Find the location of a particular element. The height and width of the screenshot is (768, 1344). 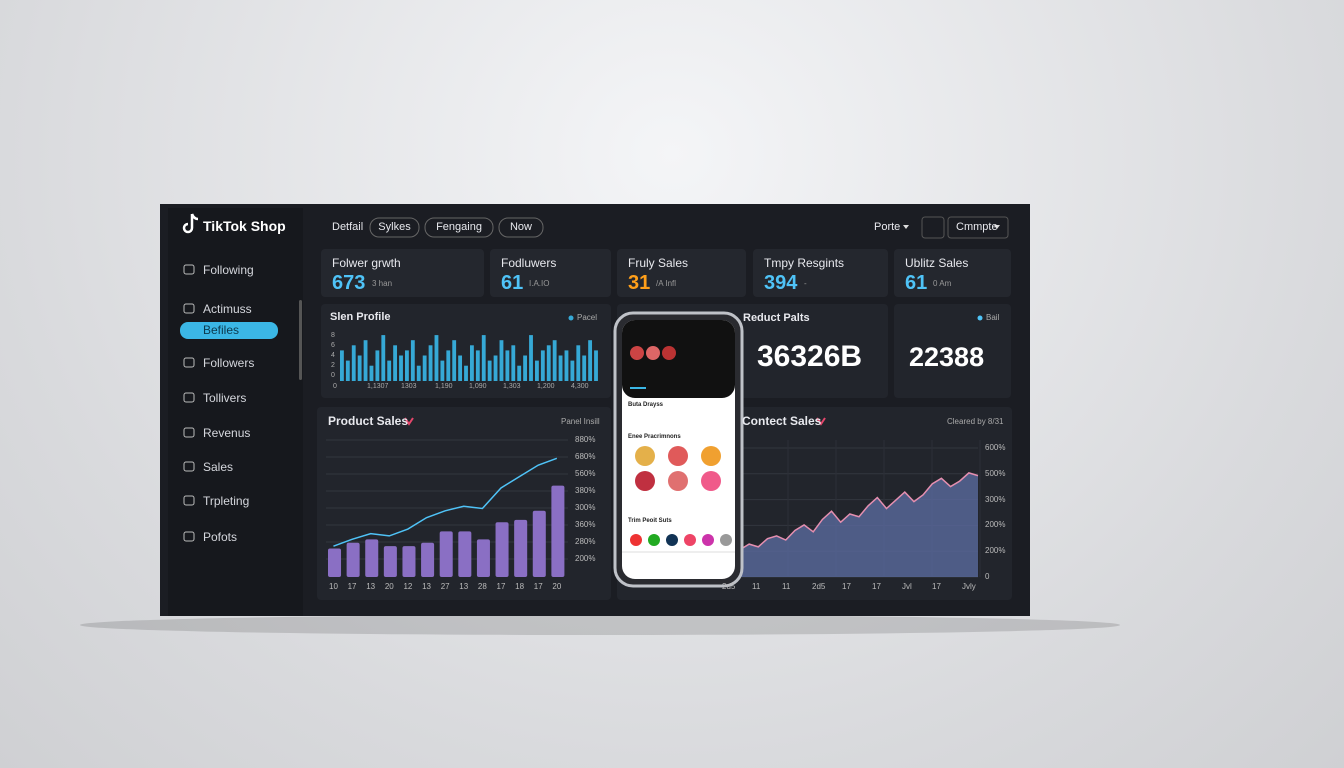

icon-button is located at coordinates (933, 227).